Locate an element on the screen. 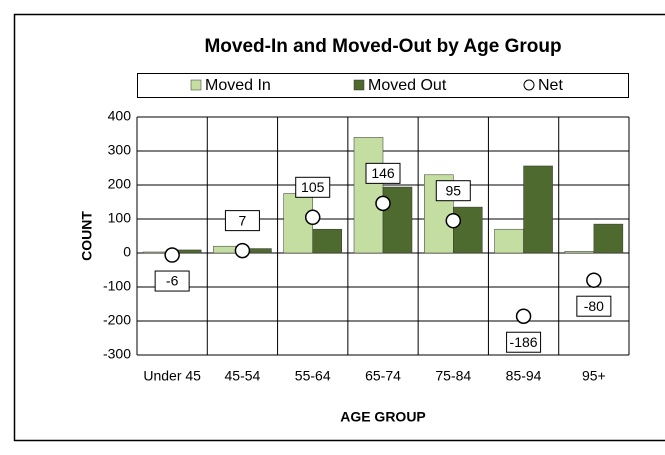  data-label: -6 is located at coordinates (172, 281).